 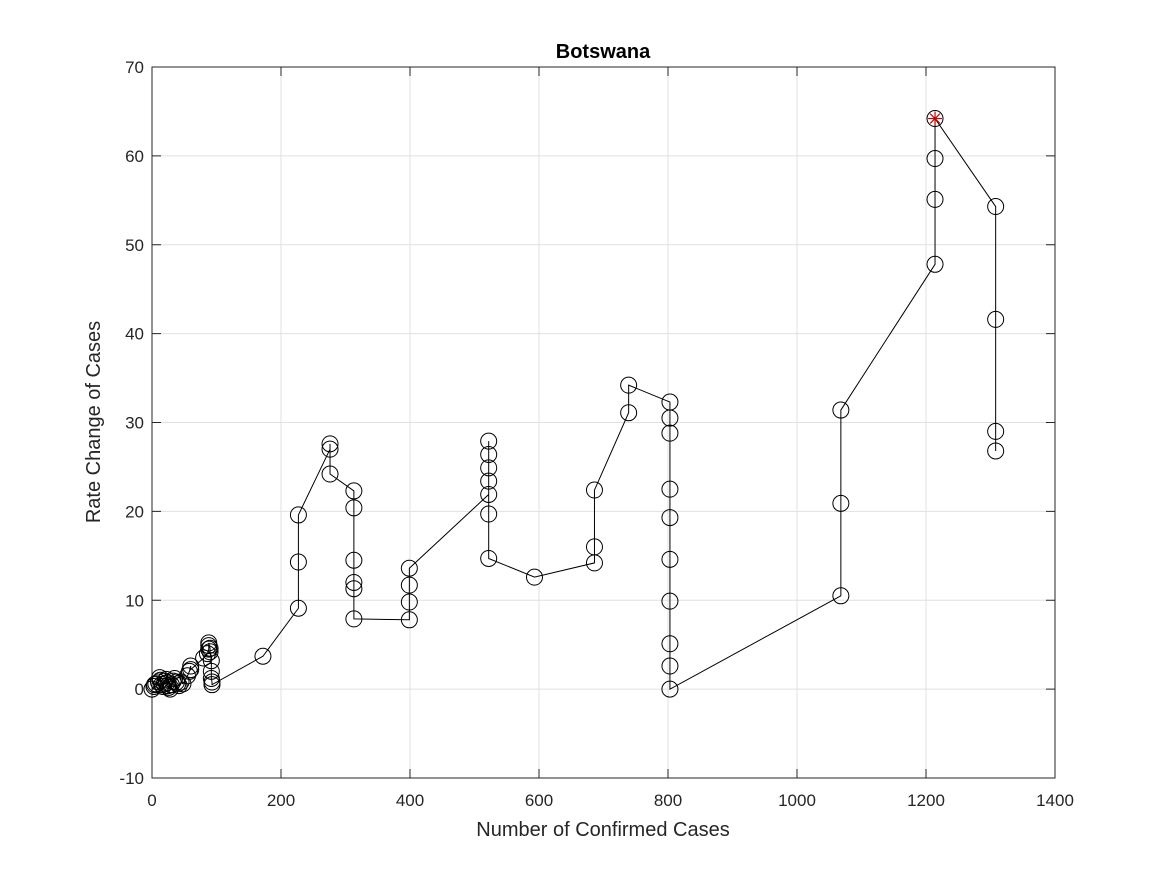 What do you see at coordinates (134, 156) in the screenshot?
I see `y-tick-label-7: 60` at bounding box center [134, 156].